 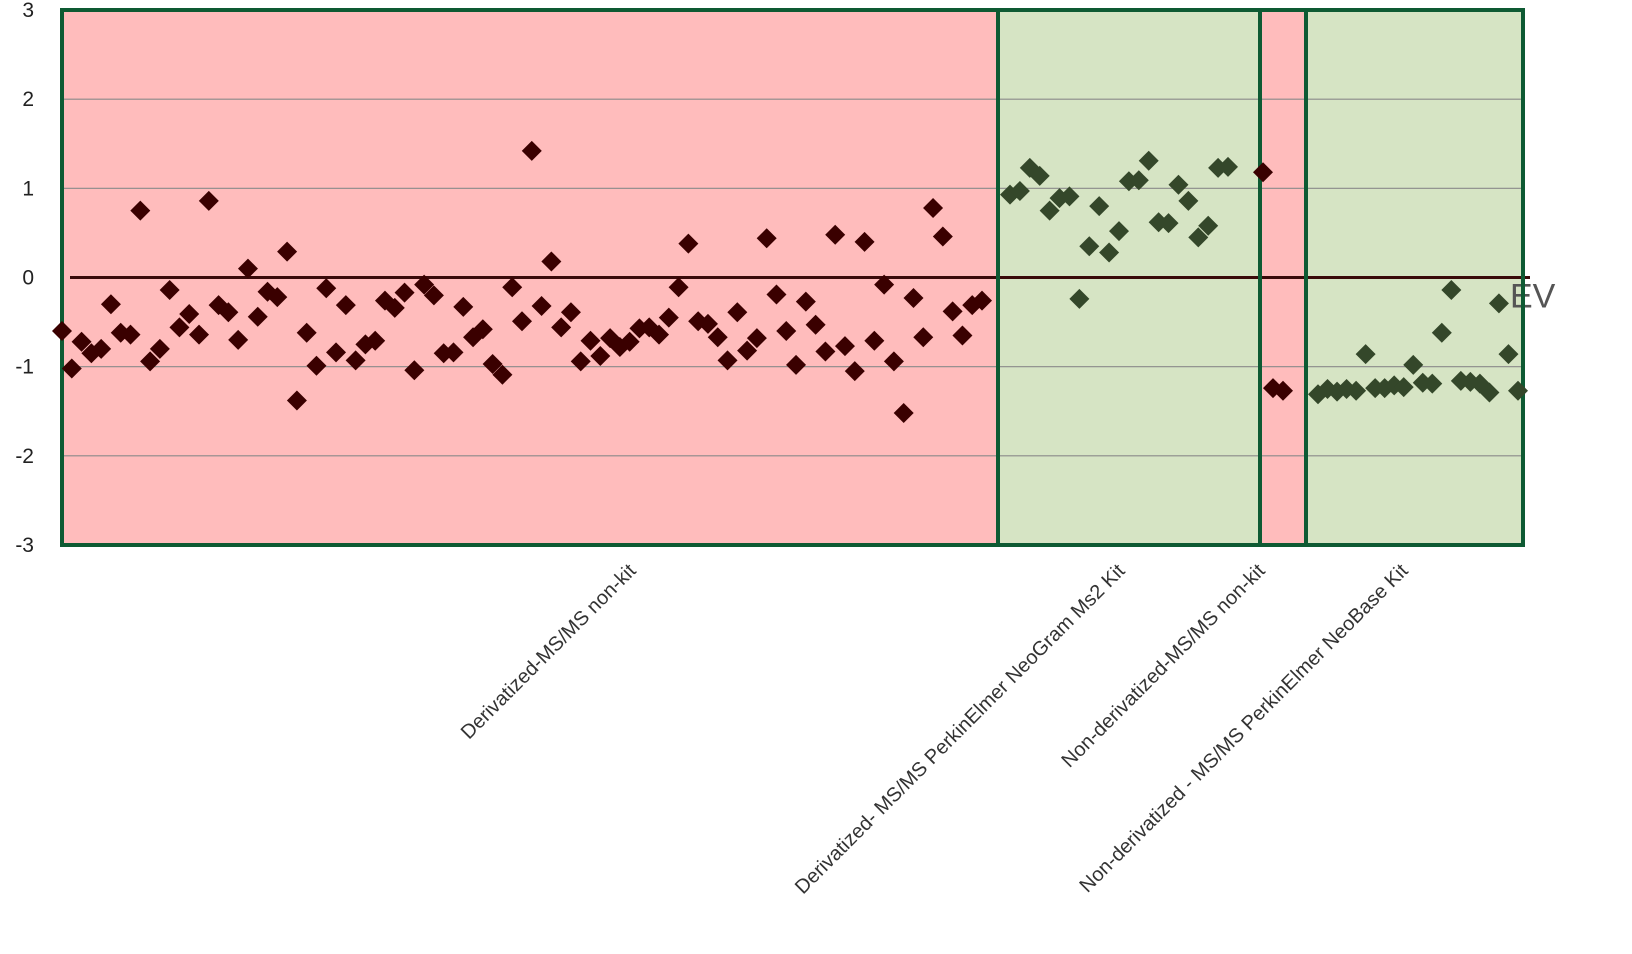 I want to click on y-tick-label: 0, so click(x=28, y=278).